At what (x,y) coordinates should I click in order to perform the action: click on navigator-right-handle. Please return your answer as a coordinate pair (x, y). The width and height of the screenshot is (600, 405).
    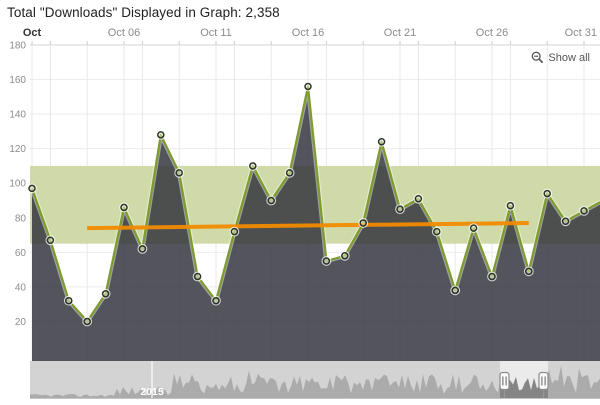
    Looking at the image, I should click on (543, 381).